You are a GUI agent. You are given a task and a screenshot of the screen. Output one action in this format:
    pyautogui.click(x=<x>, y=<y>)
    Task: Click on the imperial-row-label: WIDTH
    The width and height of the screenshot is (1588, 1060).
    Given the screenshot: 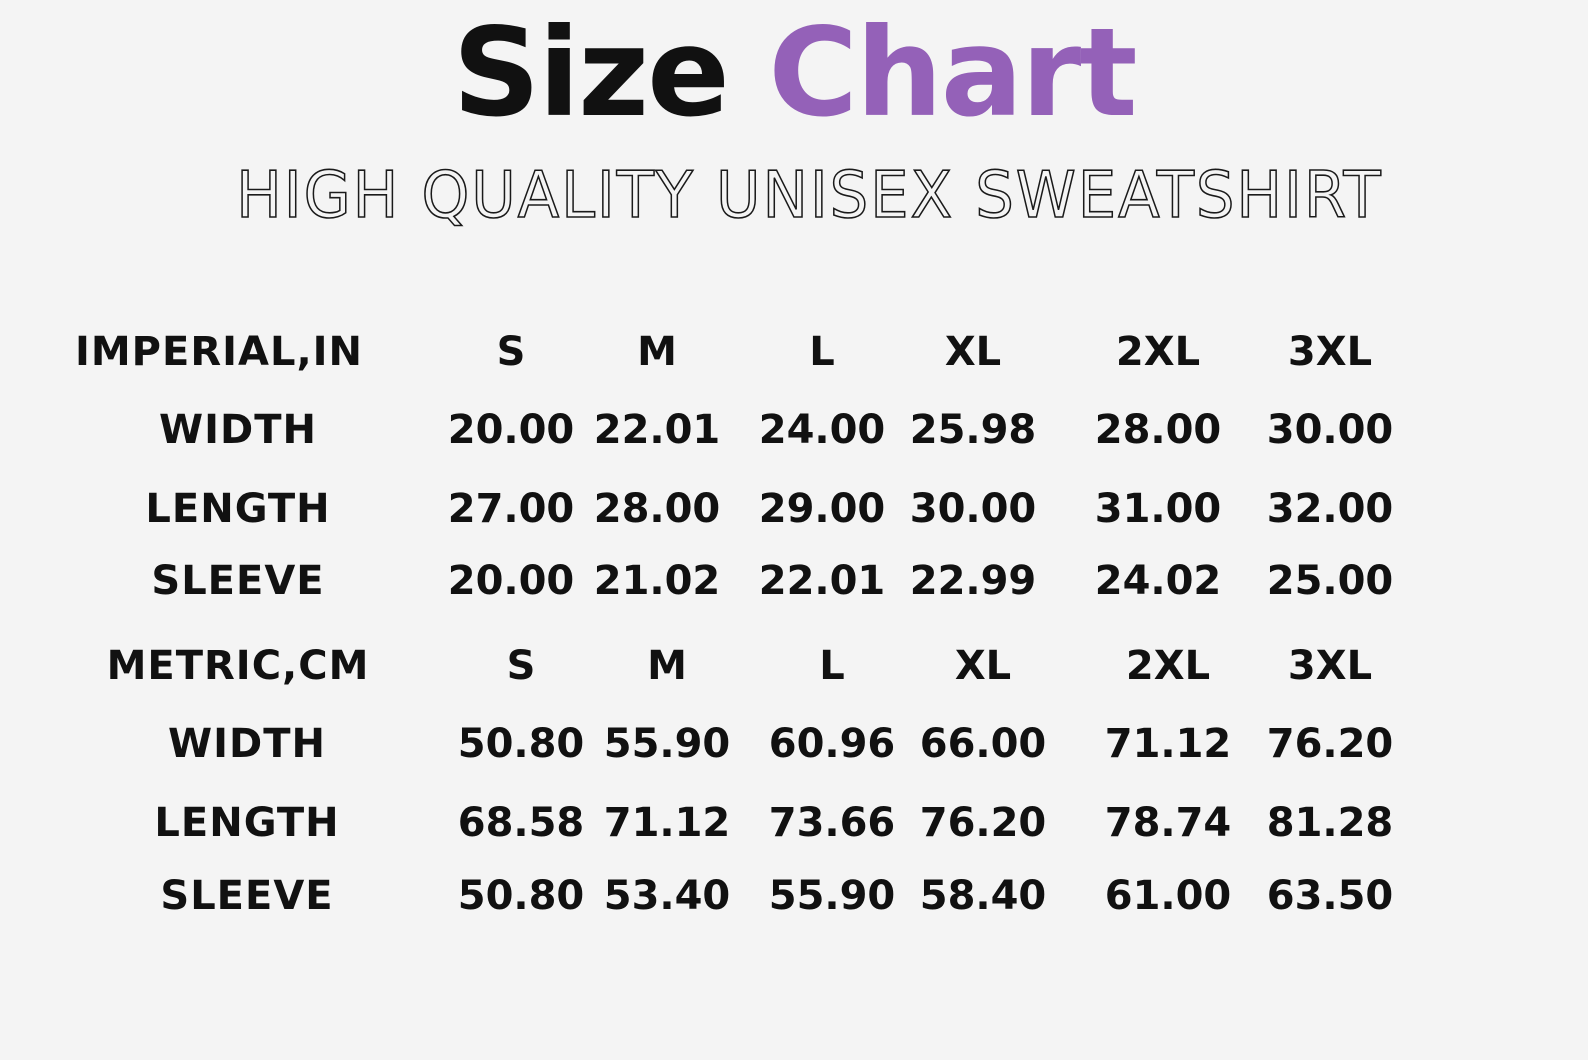 What is the action you would take?
    pyautogui.click(x=238, y=430)
    